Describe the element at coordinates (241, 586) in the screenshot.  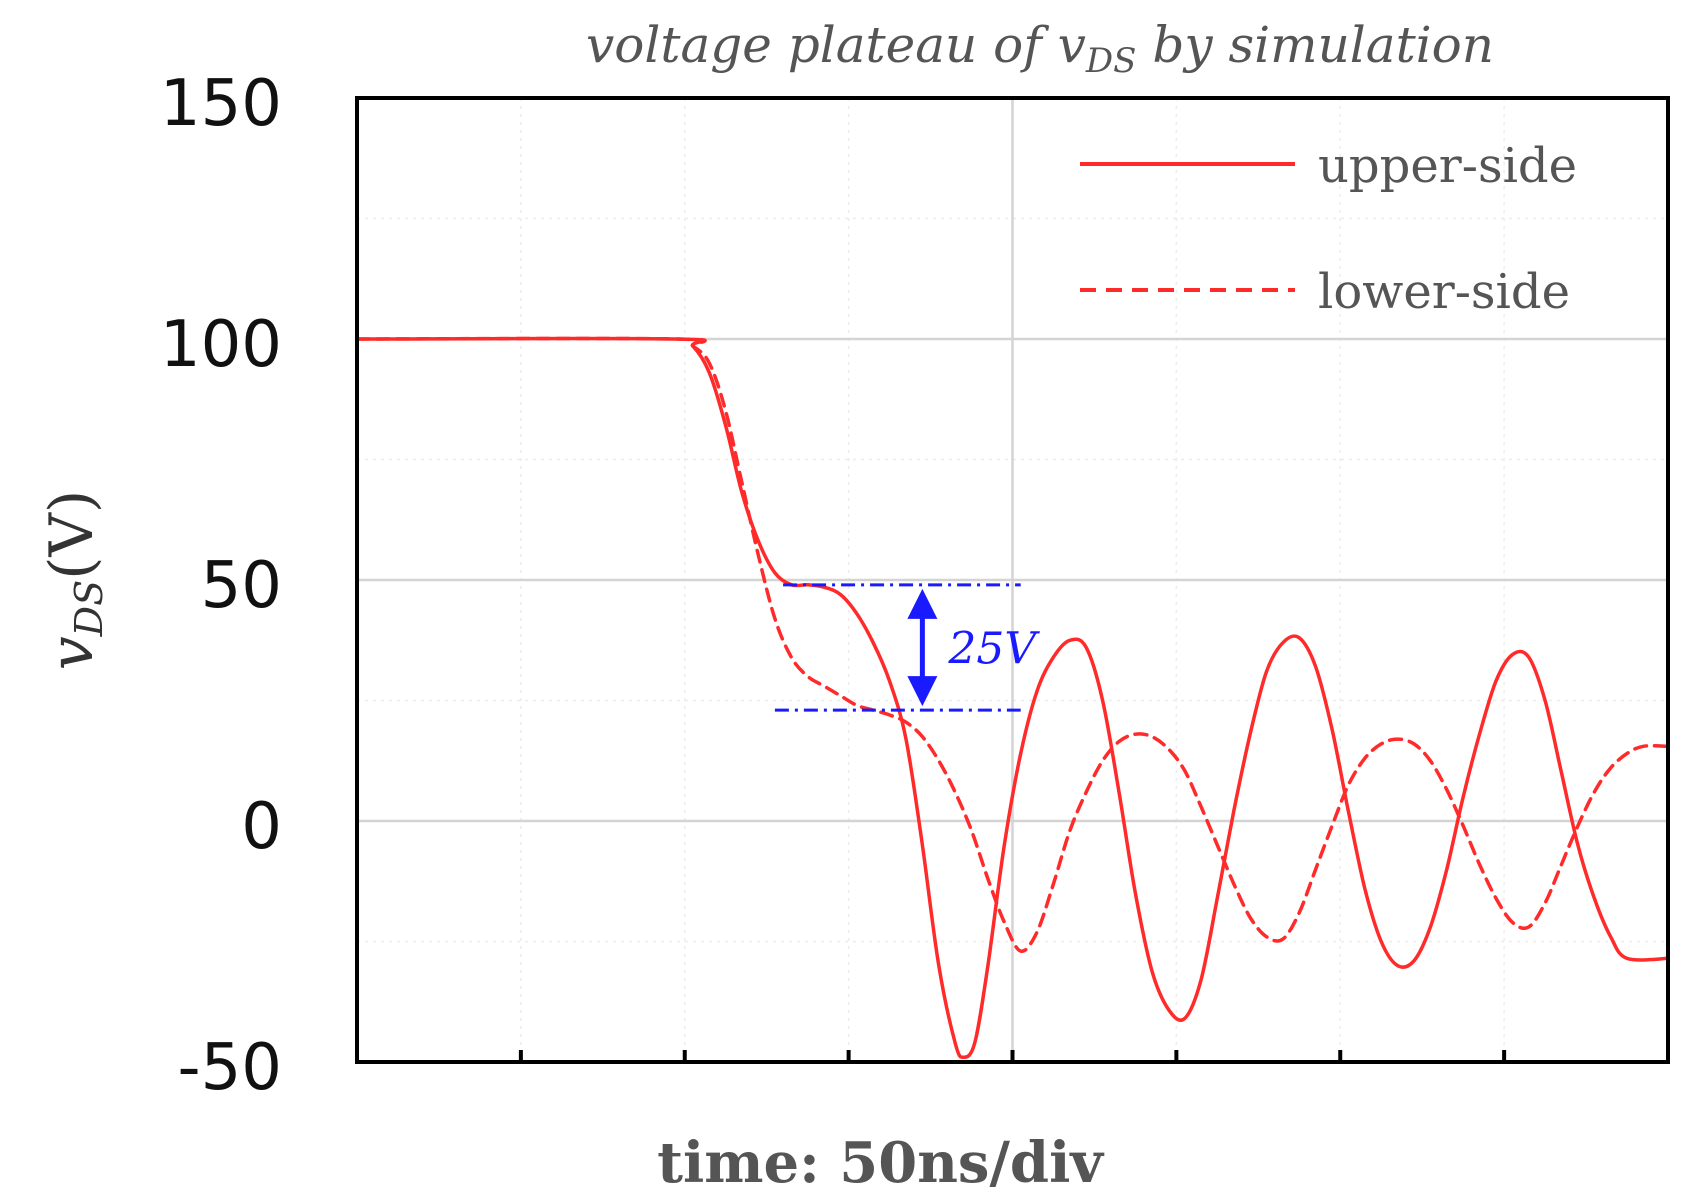
I see `y-tick-label-50: 50` at that location.